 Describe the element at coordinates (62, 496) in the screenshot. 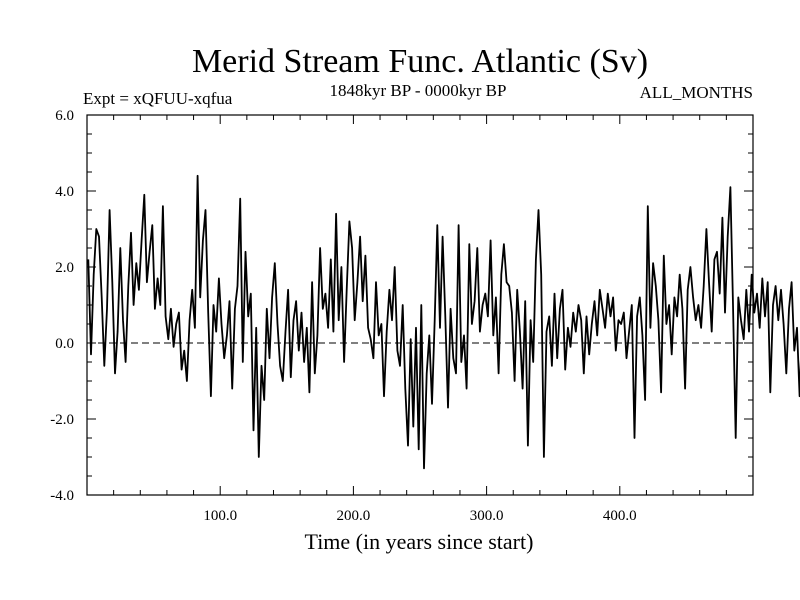

I see `y-tick-label: -4.0` at that location.